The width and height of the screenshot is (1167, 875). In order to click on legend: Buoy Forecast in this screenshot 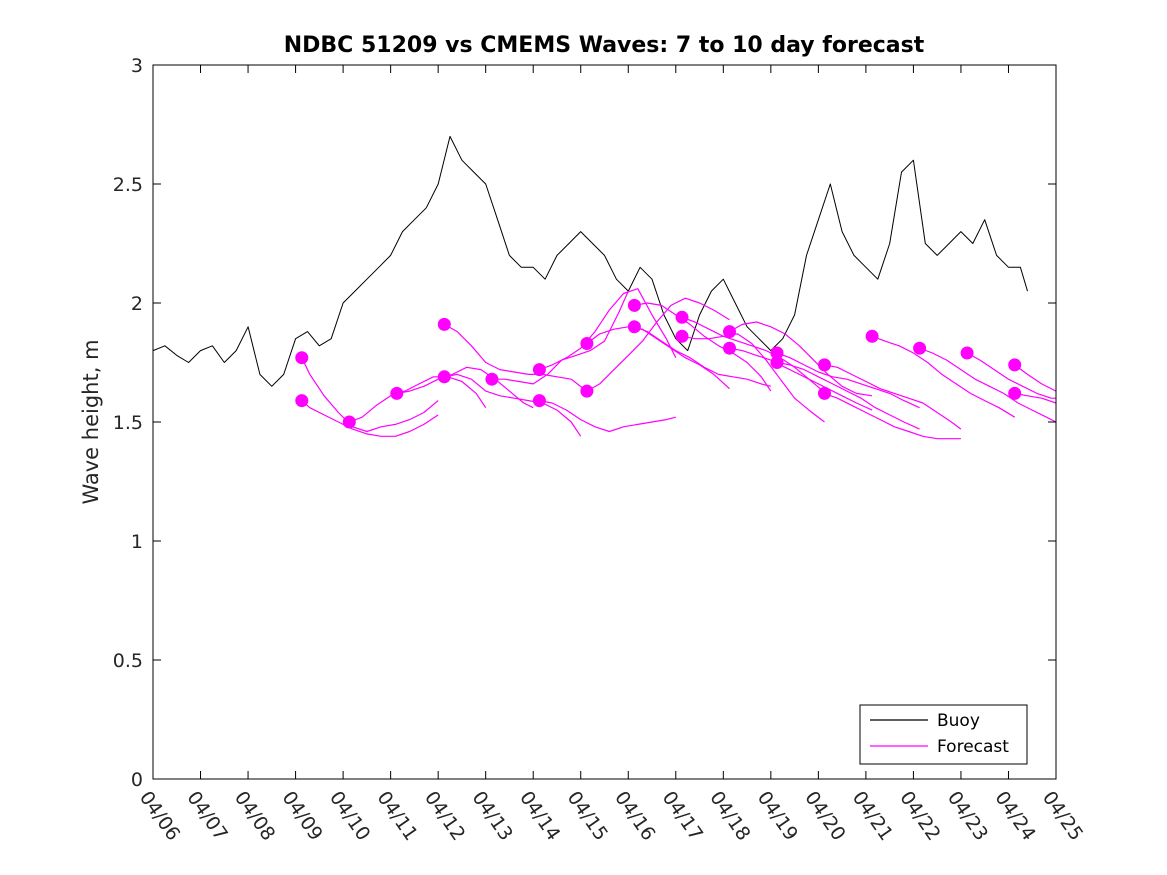, I will do `click(943, 734)`.